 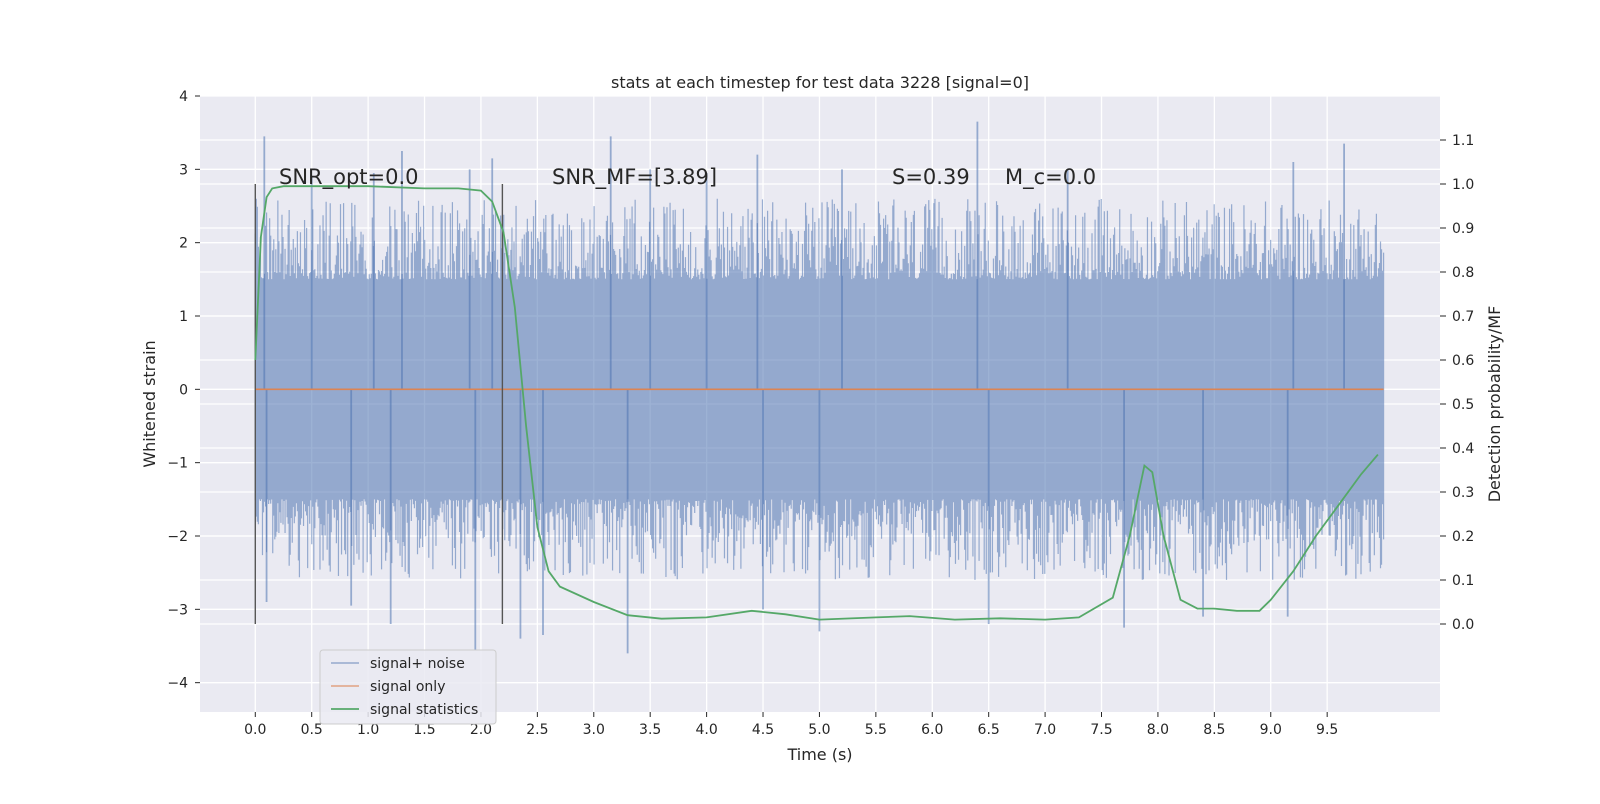 I want to click on y-left-tick-label-2: −2, so click(x=177, y=537).